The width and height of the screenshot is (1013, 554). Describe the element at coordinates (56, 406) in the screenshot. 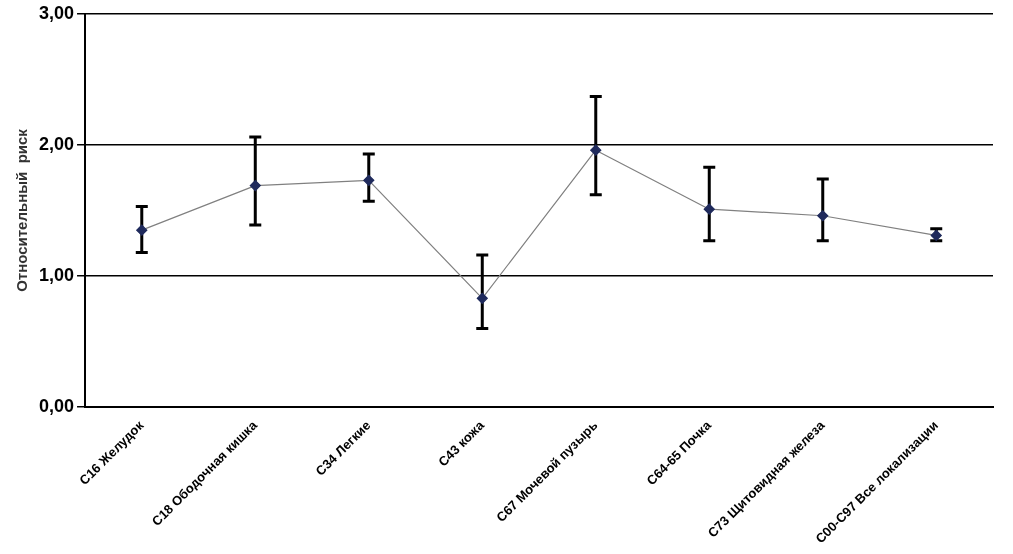

I see `y-tick-label: 0,00` at that location.